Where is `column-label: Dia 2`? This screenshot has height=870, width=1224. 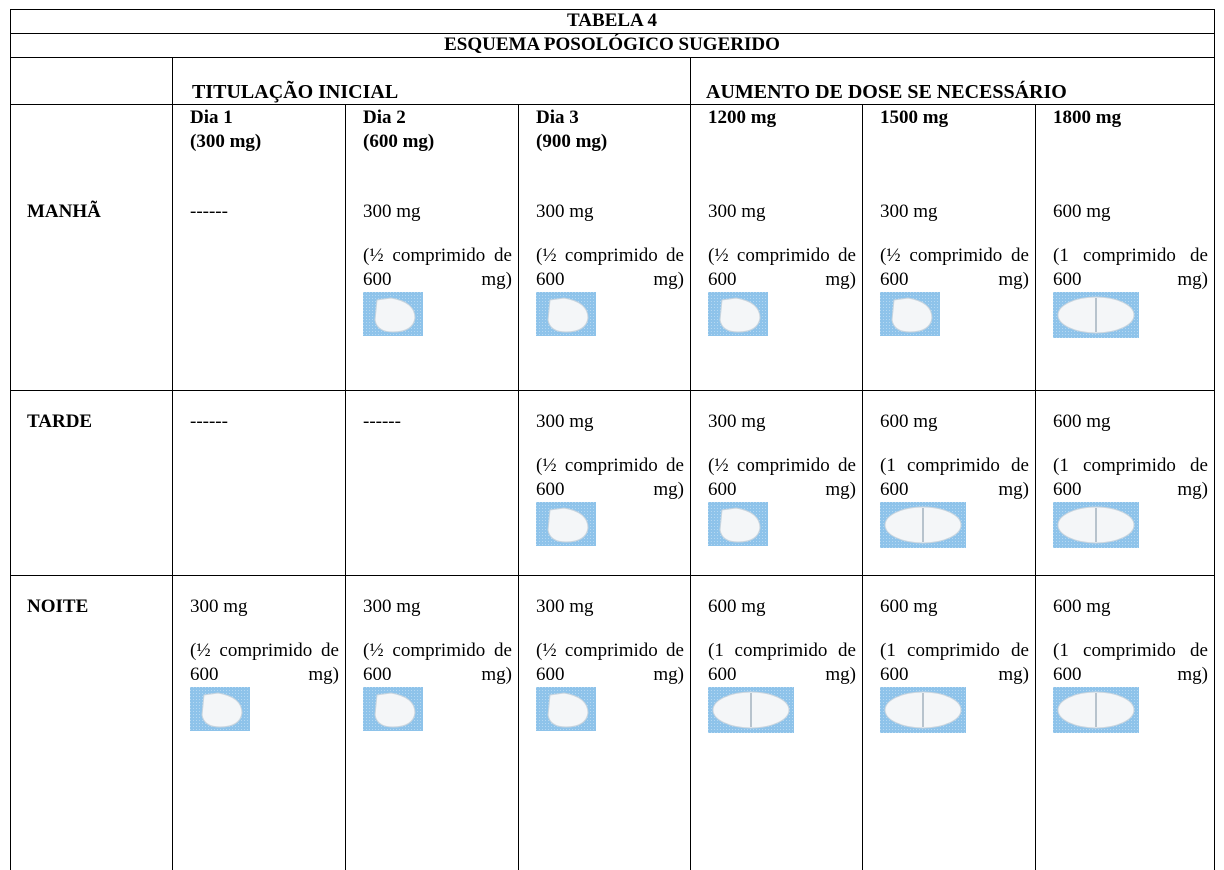
column-label: Dia 2 is located at coordinates (384, 117).